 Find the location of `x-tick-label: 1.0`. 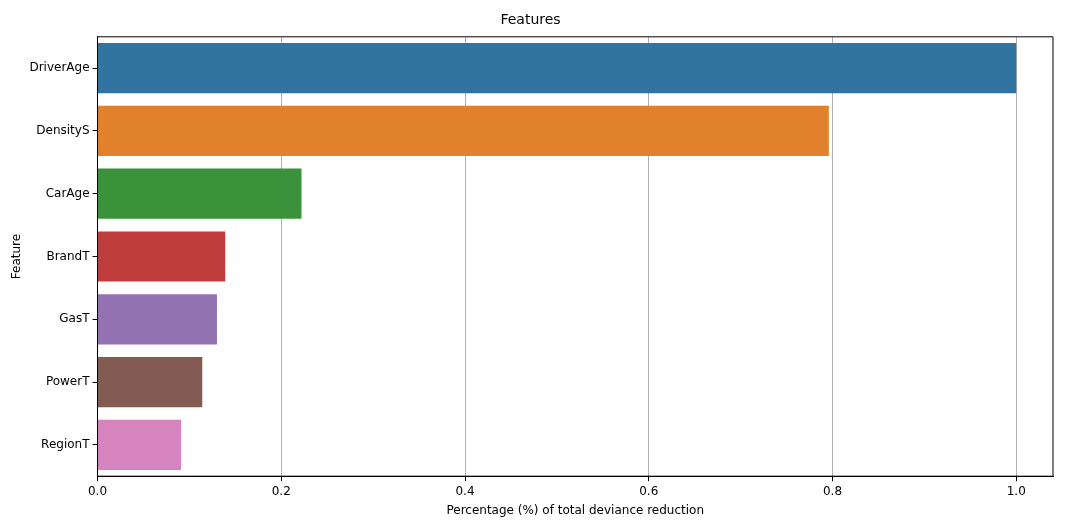

x-tick-label: 1.0 is located at coordinates (1016, 490).